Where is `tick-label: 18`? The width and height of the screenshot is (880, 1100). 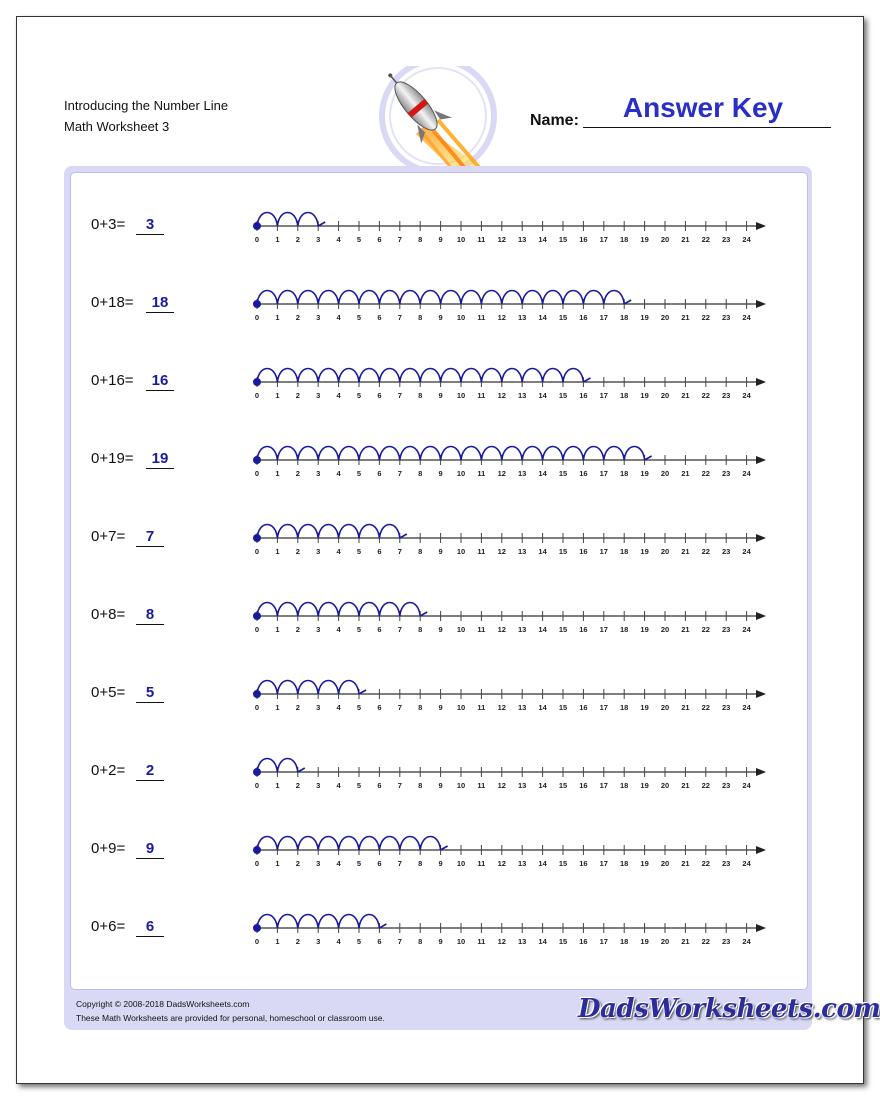
tick-label: 18 is located at coordinates (624, 629).